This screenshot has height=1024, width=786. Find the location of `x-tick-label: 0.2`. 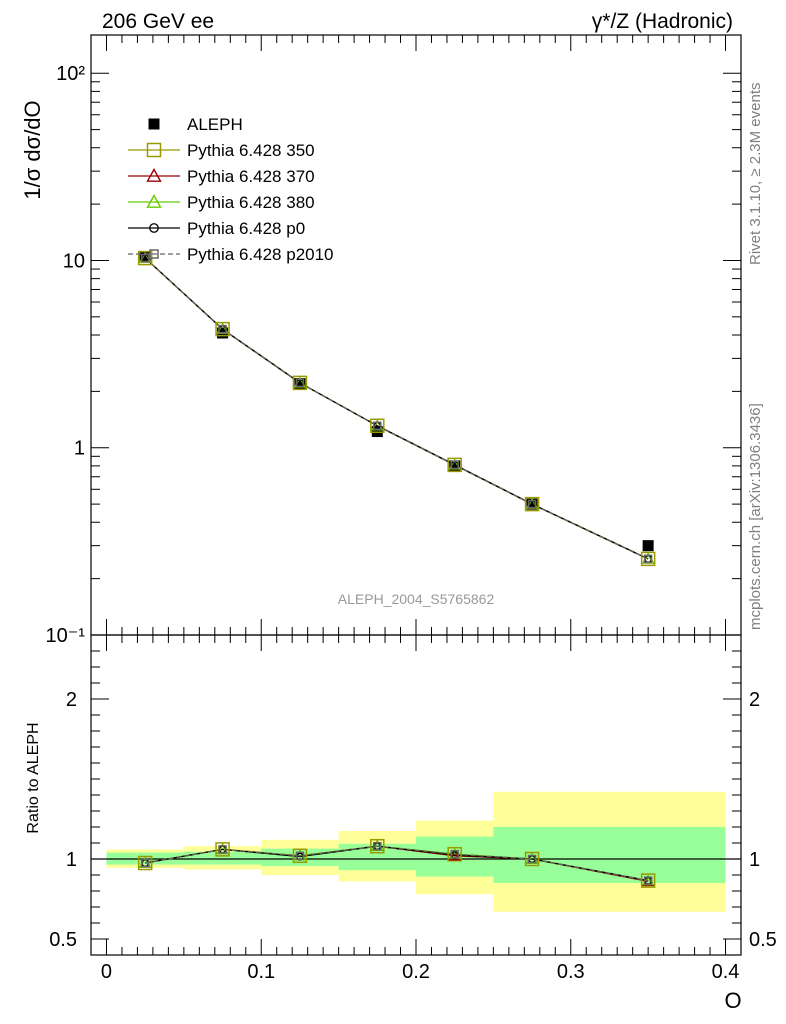

x-tick-label: 0.2 is located at coordinates (416, 972).